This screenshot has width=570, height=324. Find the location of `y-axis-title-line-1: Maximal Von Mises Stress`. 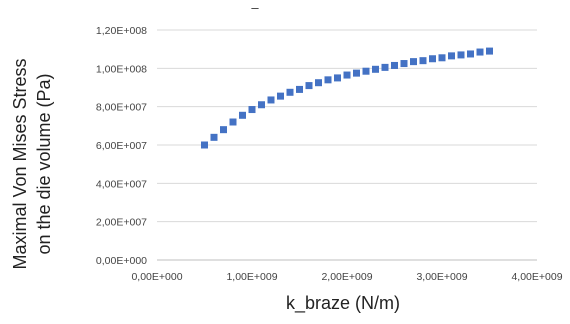

y-axis-title-line-1: Maximal Von Mises Stress is located at coordinates (20, 163).